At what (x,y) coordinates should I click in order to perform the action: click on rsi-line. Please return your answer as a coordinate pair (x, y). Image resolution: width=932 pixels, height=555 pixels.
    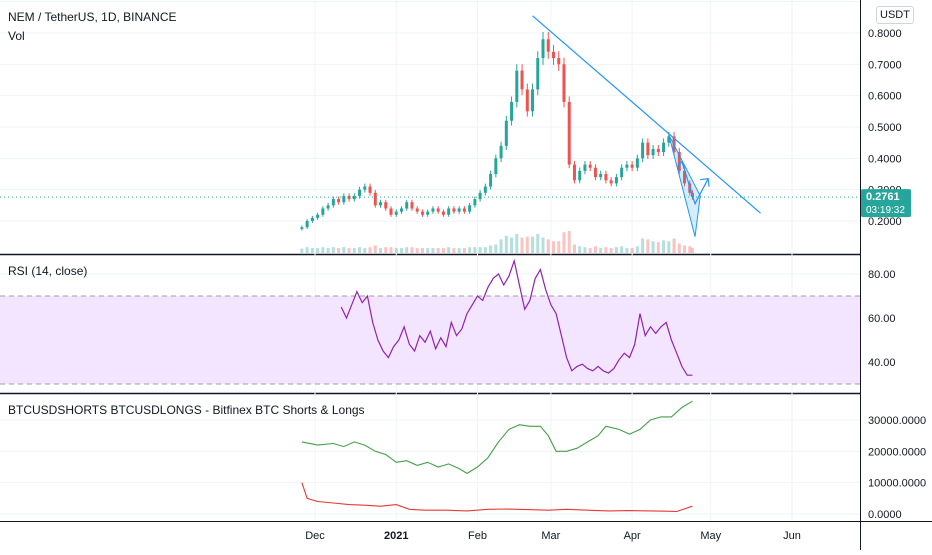
    Looking at the image, I should click on (516, 317).